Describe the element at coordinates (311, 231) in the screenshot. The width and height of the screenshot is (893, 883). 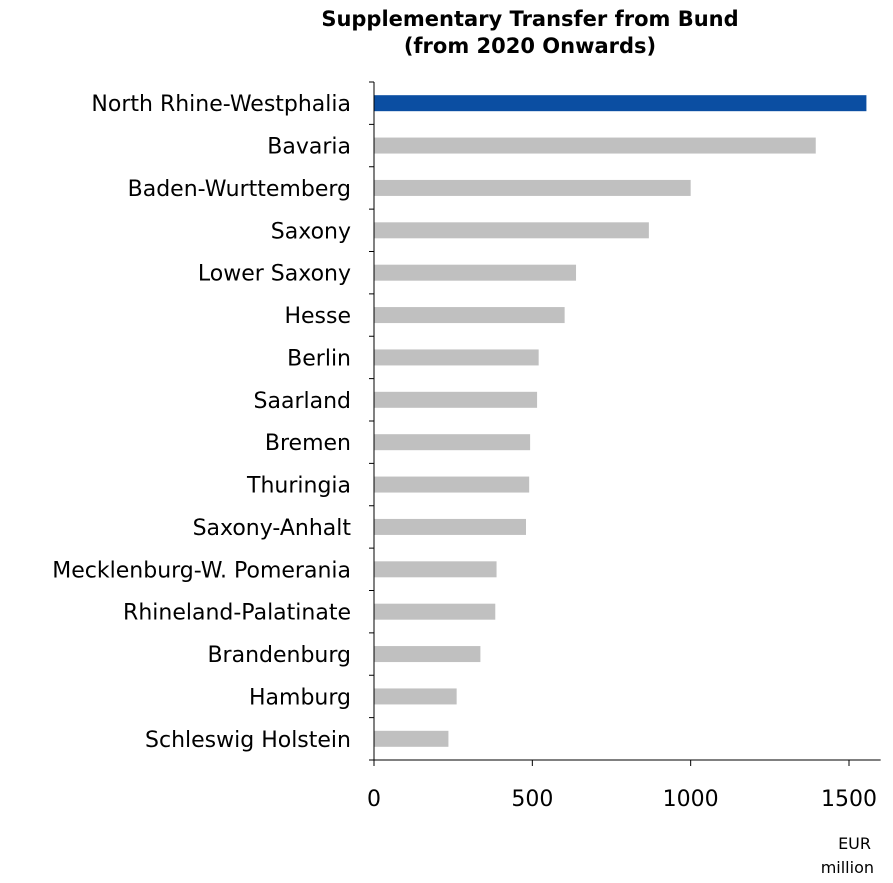
I see `category-label: Saxony` at that location.